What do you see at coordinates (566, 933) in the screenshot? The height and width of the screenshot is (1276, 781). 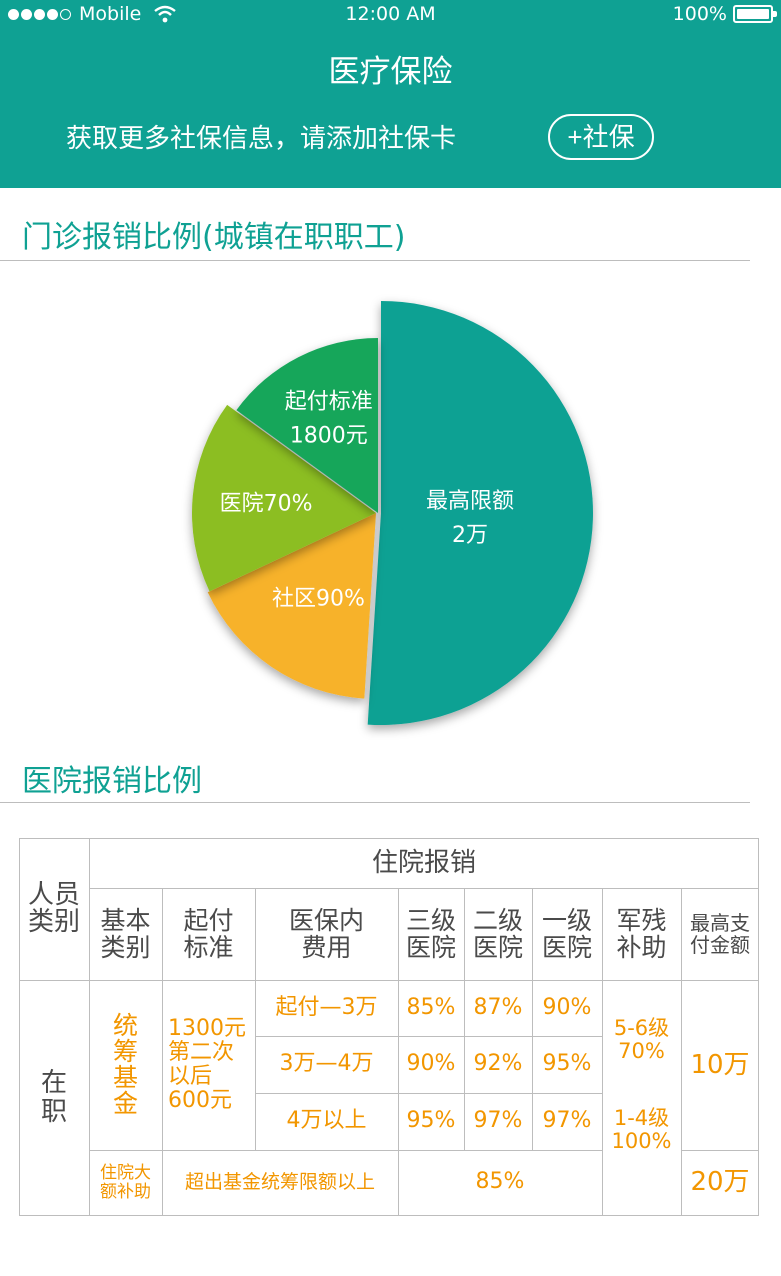 I see `header-level1-hospital: 一级 医院` at bounding box center [566, 933].